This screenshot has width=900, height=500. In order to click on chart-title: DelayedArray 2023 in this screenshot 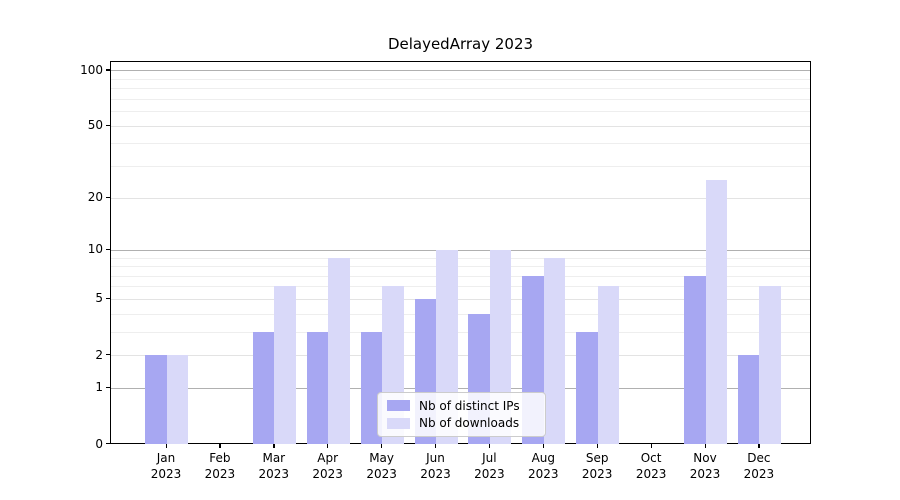, I will do `click(460, 44)`.